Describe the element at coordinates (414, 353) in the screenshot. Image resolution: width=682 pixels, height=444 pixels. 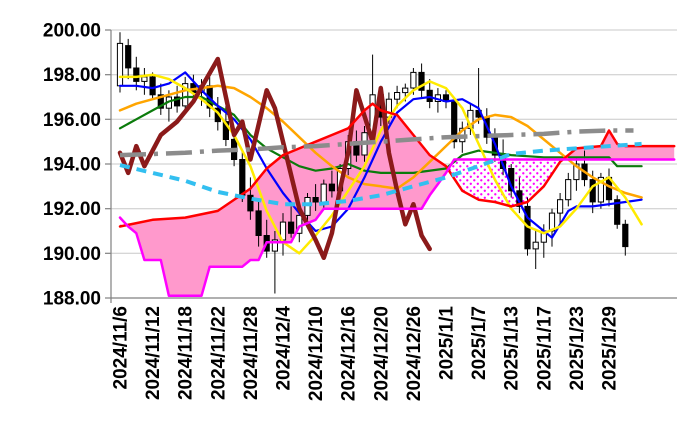
I see `x-axis-label: 2024/12/26` at that location.